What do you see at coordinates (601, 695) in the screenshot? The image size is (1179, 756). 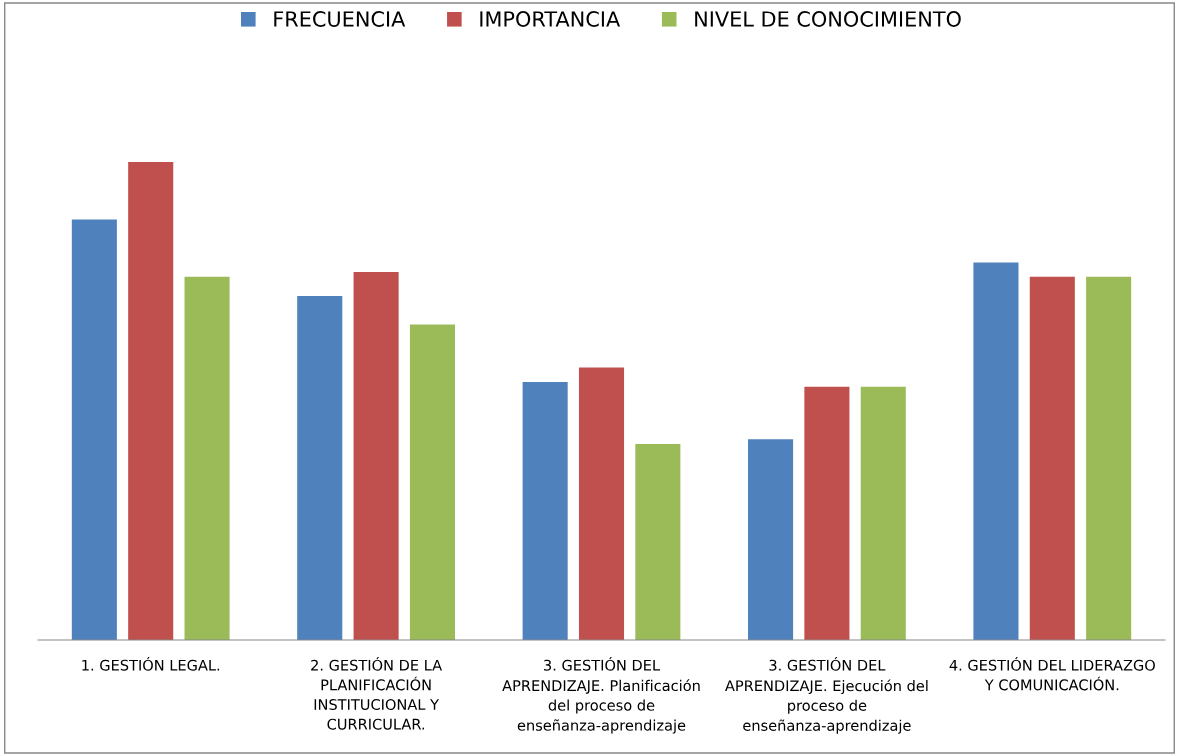 I see `x-tick-label: 3. GESTIÓN DEL APRENDIZAJE. Planificación del proceso de enseñanza-aprendizaje` at bounding box center [601, 695].